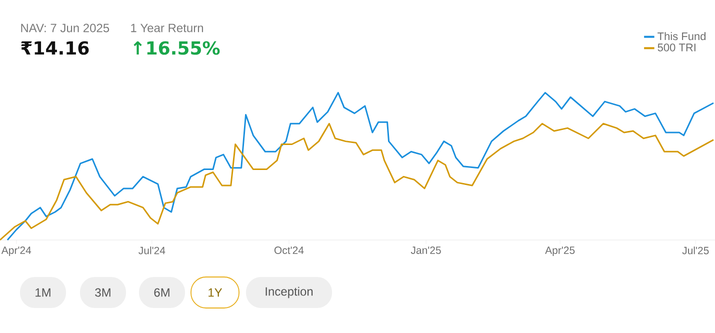  I want to click on x-tick-label: Apr'24, so click(16, 251).